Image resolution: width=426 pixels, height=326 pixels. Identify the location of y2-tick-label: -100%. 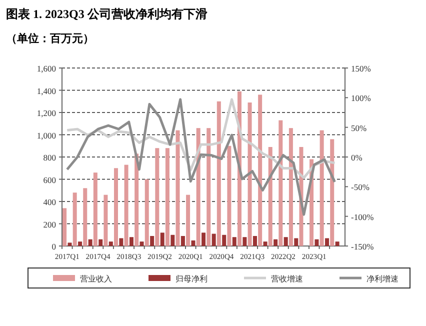
(362, 217).